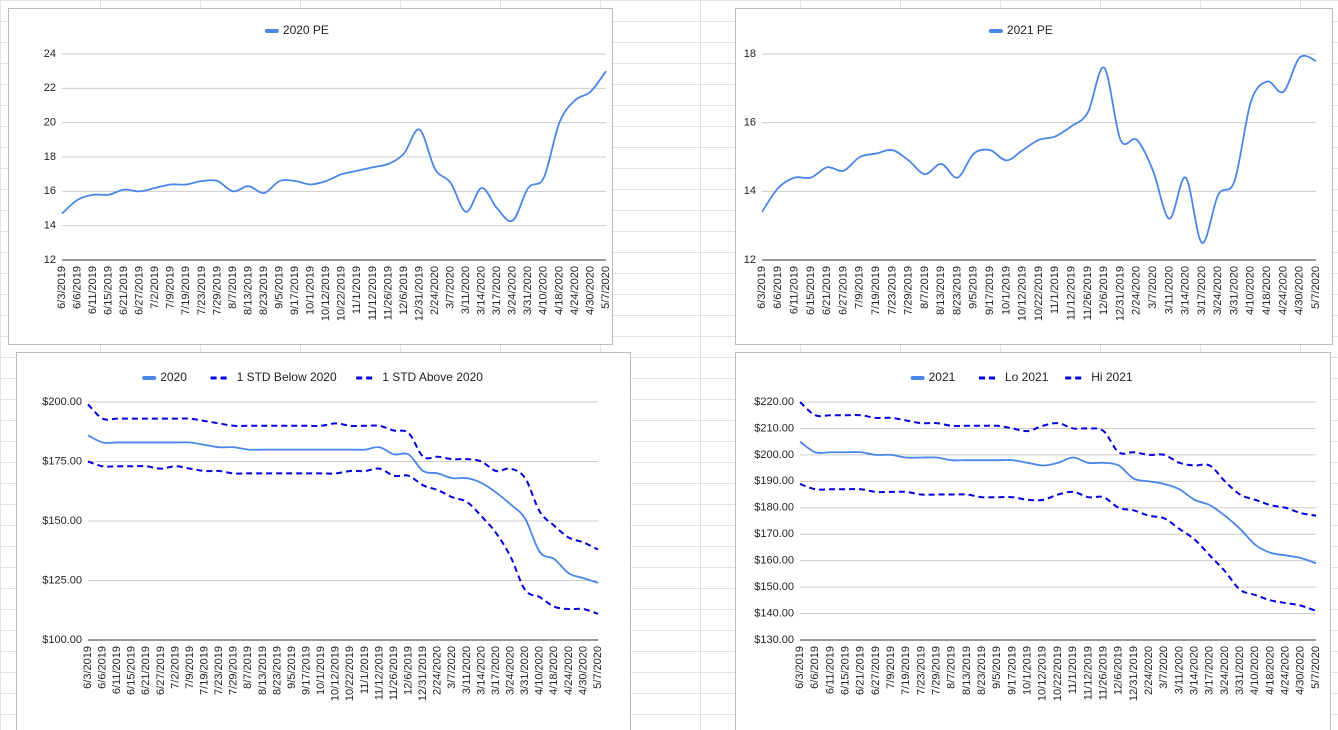 The height and width of the screenshot is (730, 1338). Describe the element at coordinates (774, 587) in the screenshot. I see `y-tick-label: $150.00` at that location.